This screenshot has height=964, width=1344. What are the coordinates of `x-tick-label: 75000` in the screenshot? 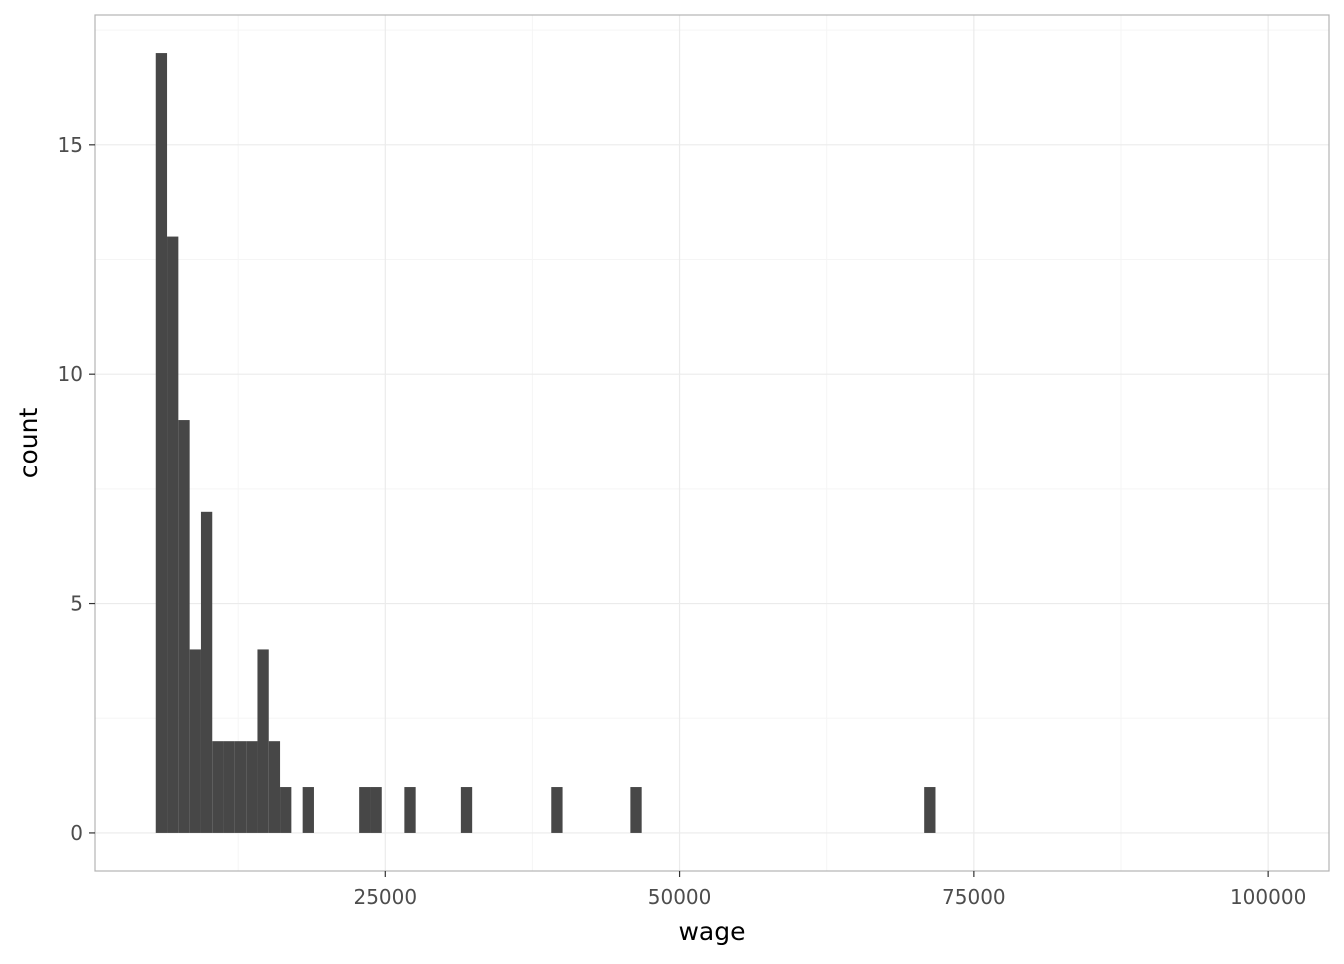 It's located at (974, 897).